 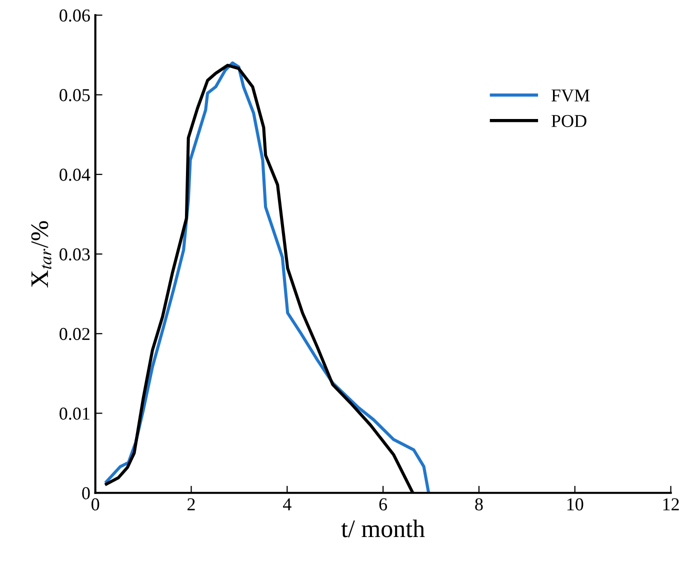 What do you see at coordinates (568, 121) in the screenshot?
I see `legend-label: POD` at bounding box center [568, 121].